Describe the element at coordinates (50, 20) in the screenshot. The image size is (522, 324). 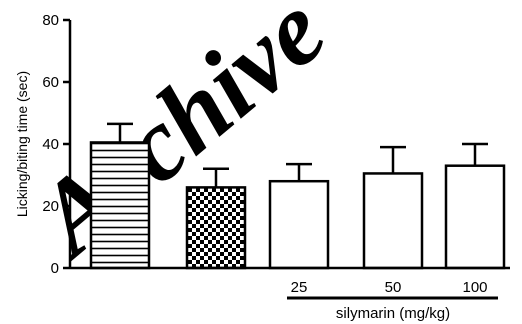
I see `y-tick-label-4: 80` at that location.